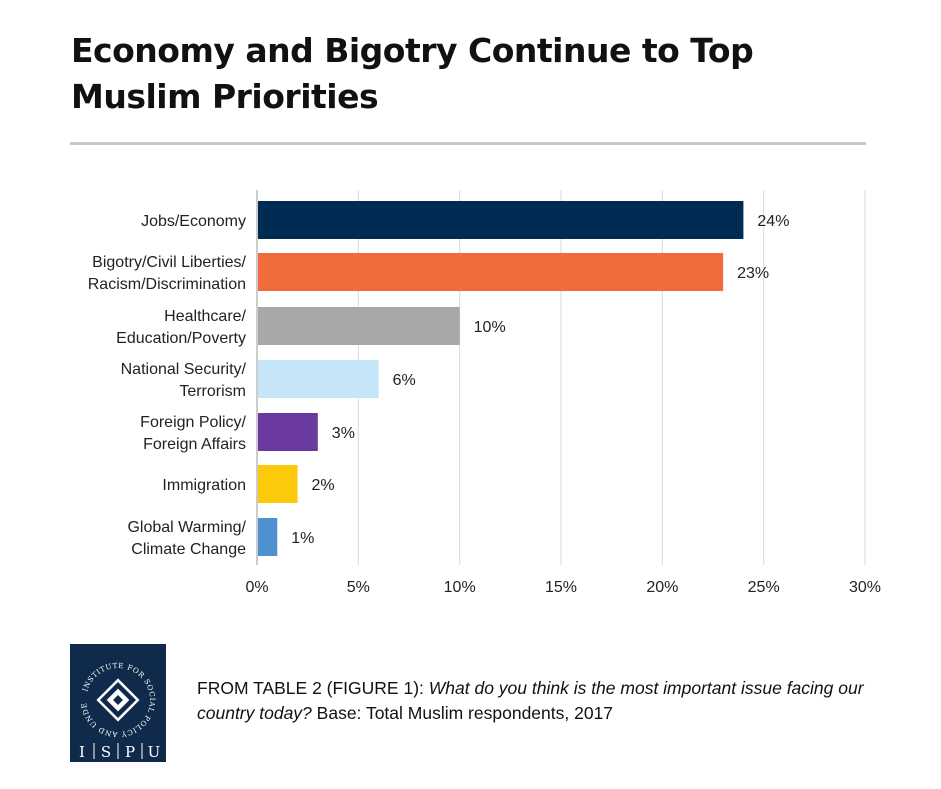  What do you see at coordinates (256, 587) in the screenshot?
I see `x-tick-label: 0%` at bounding box center [256, 587].